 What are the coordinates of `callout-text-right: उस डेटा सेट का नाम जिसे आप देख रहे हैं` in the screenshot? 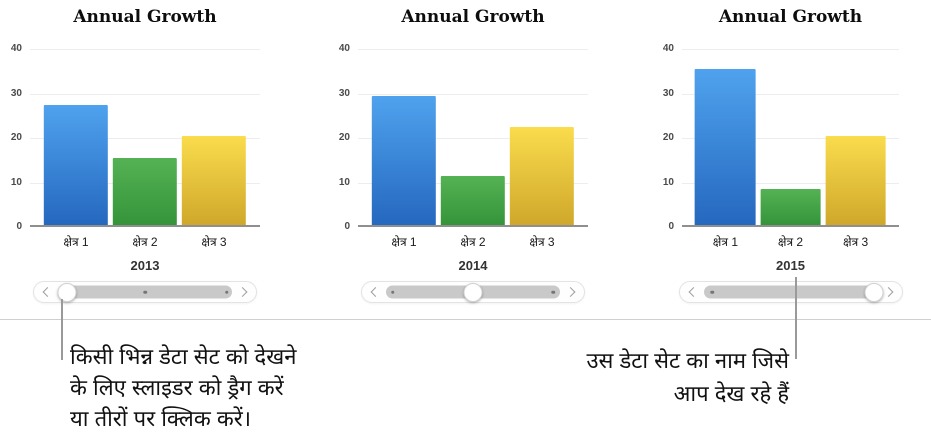 It's located at (687, 377).